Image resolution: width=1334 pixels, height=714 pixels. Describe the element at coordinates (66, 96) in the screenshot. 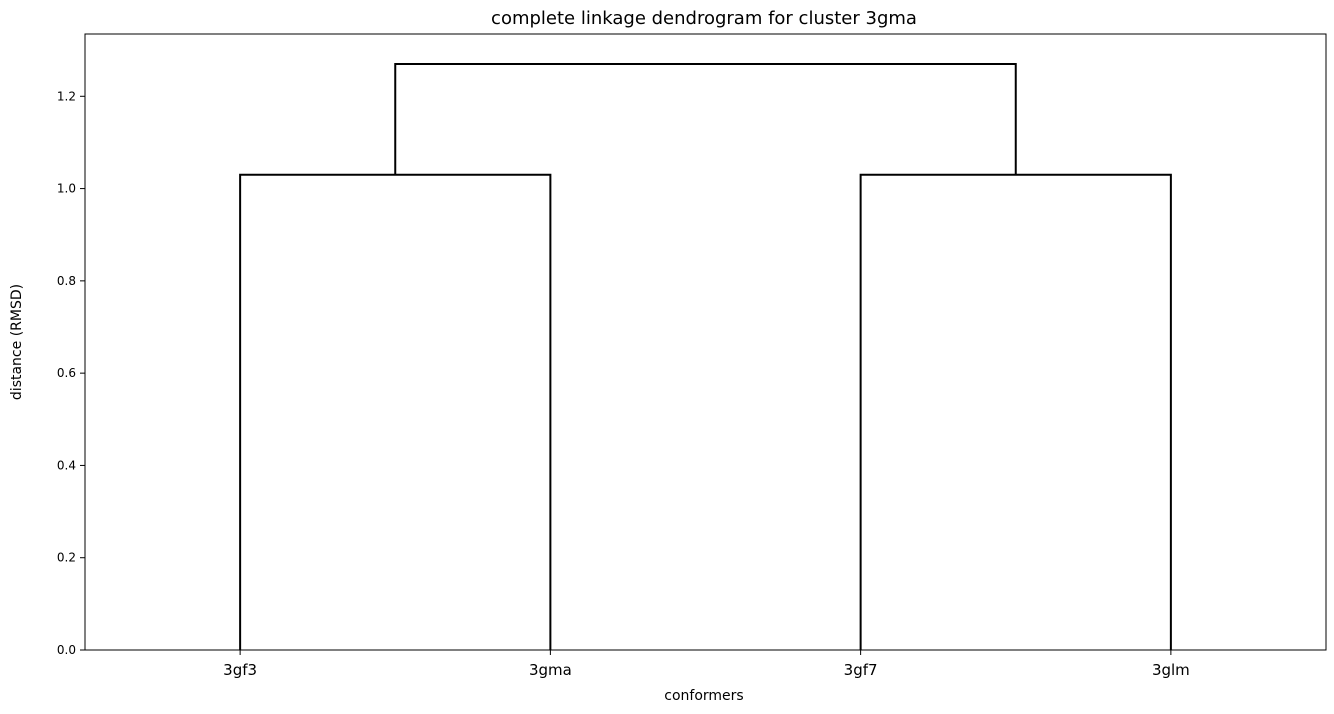

I see `y-tick-label: 1.2` at that location.